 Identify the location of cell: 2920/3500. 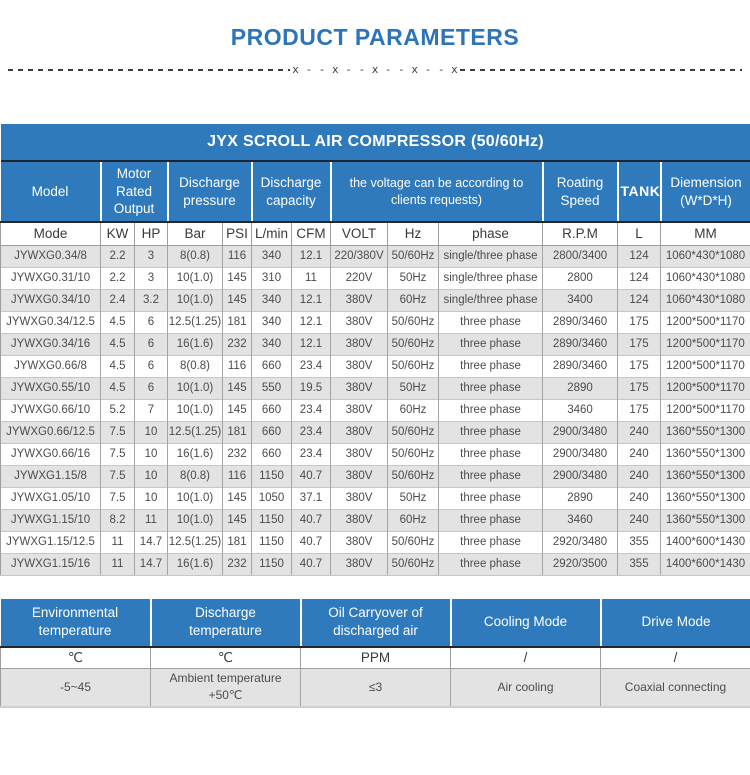
(580, 564).